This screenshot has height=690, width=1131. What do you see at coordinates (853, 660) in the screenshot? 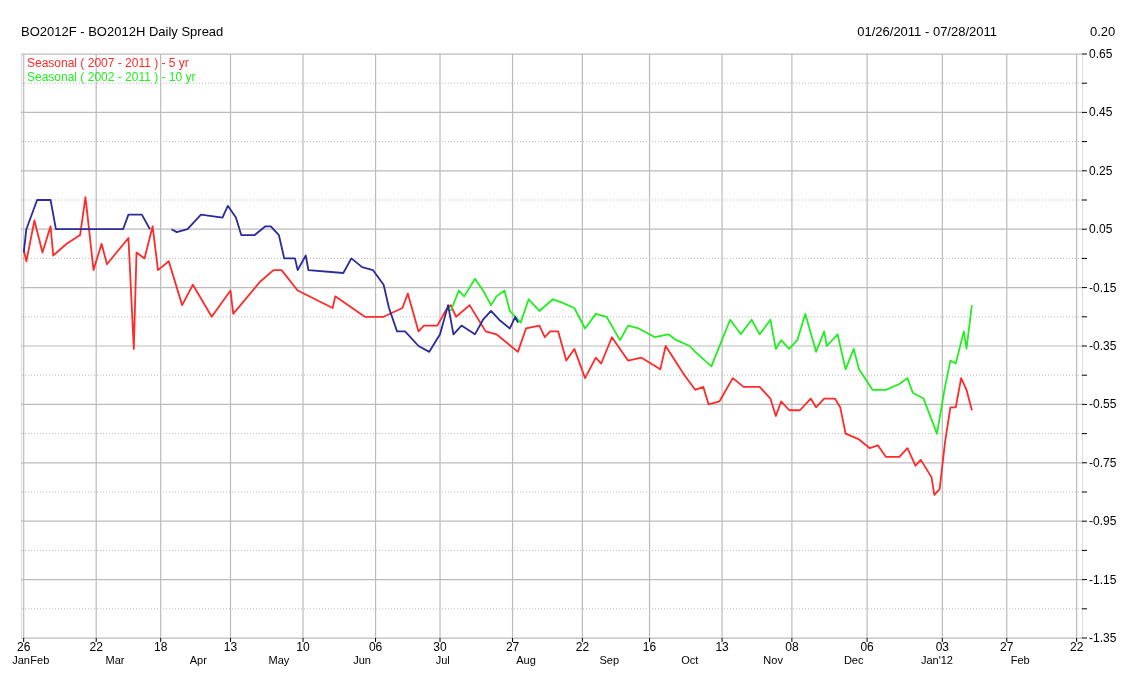
I see `x2-tick-label: Dec` at bounding box center [853, 660].